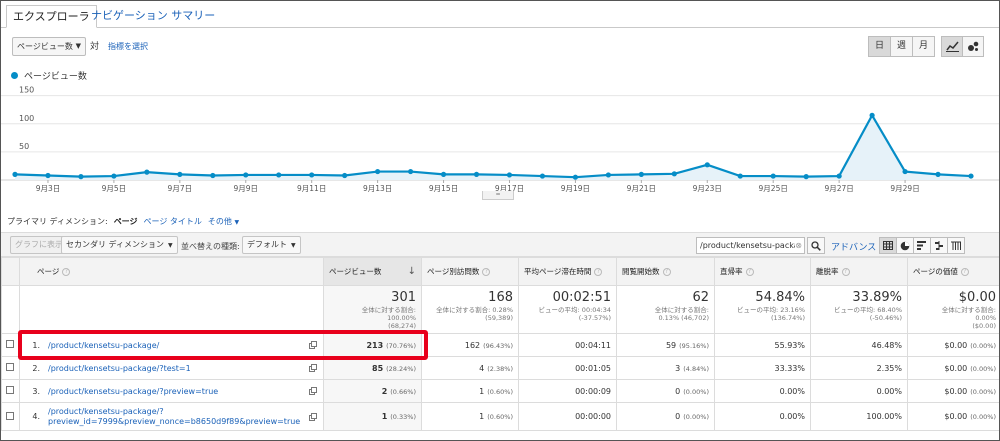 This screenshot has height=441, width=1000. What do you see at coordinates (901, 46) in the screenshot?
I see `period-week-button: 週` at bounding box center [901, 46].